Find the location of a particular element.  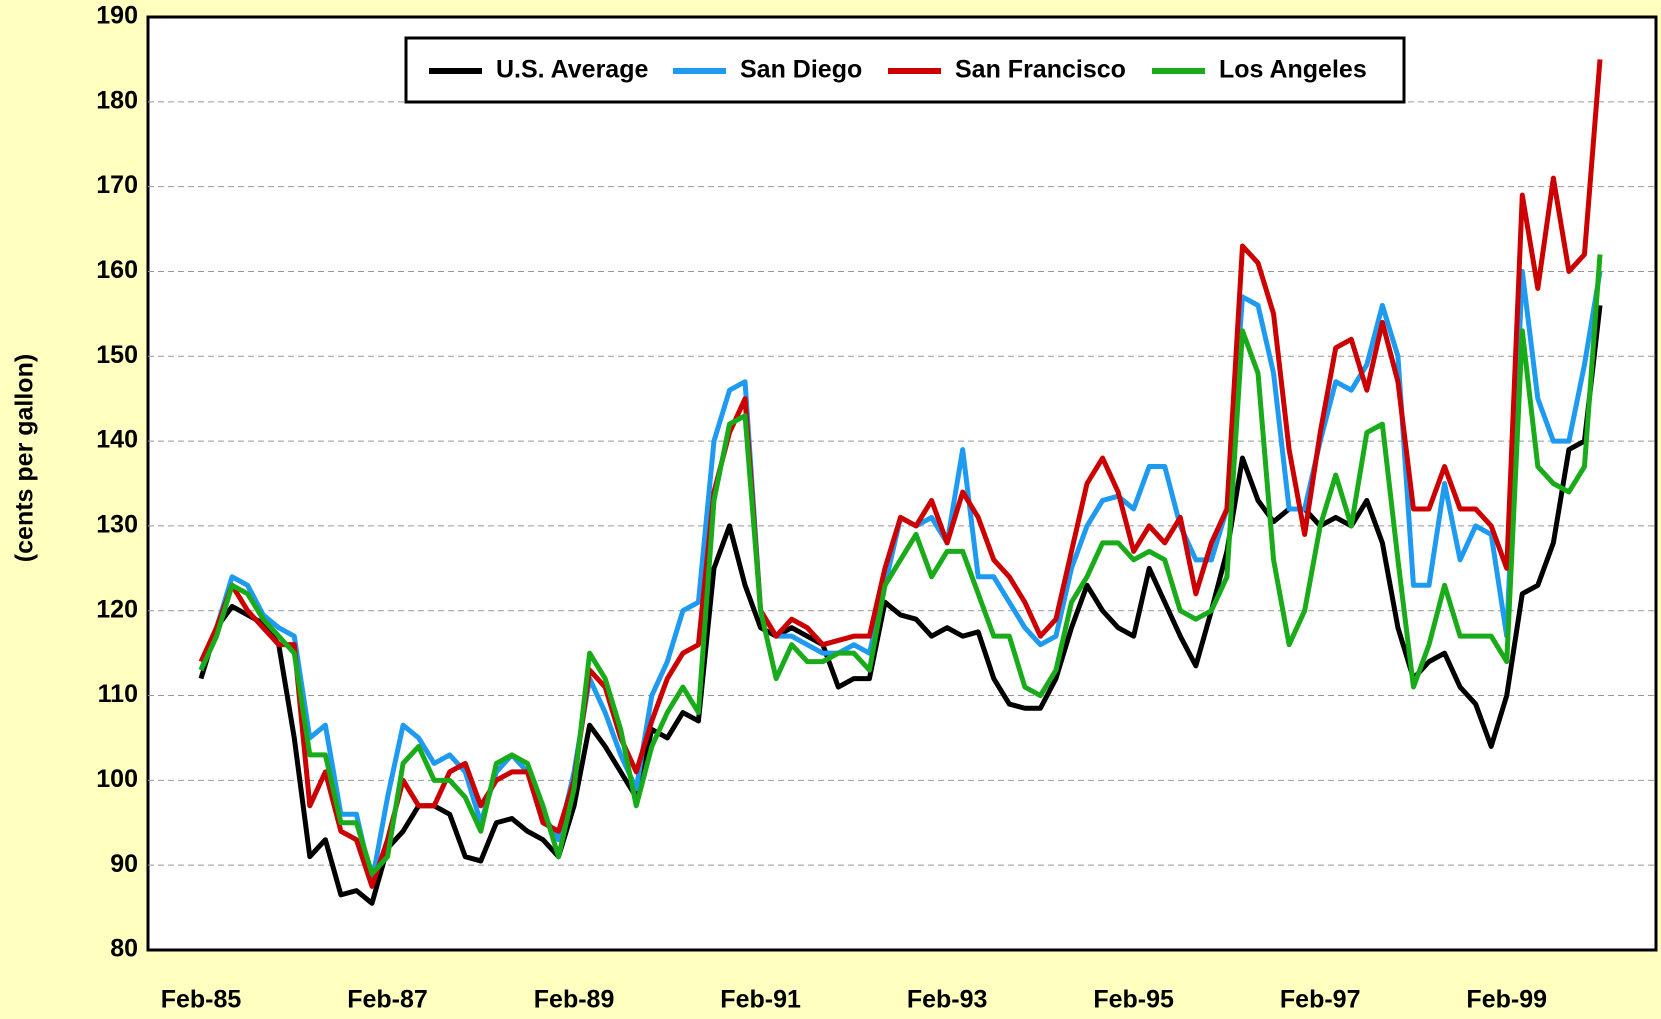

y-tick-label: 190 is located at coordinates (117, 16).